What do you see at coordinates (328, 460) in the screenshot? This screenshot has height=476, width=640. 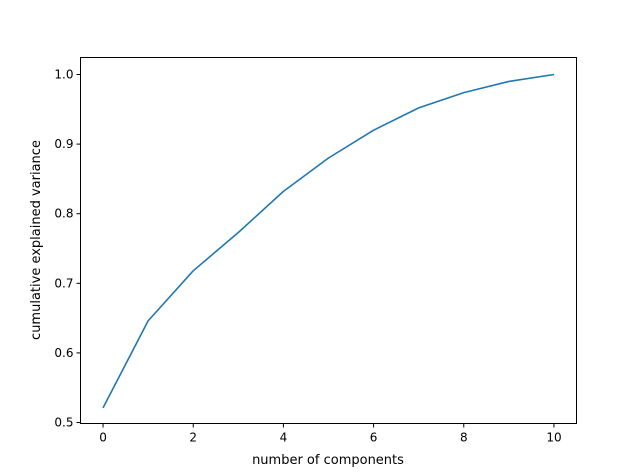 I see `x-axis-label: number of components` at bounding box center [328, 460].